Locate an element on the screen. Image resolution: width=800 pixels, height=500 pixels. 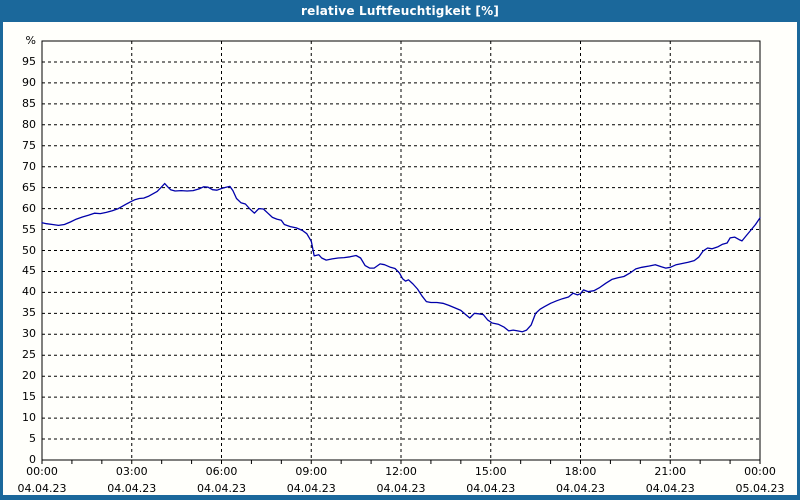
window-title: relative Luftfeuchtigkeit [%] is located at coordinates (400, 11).